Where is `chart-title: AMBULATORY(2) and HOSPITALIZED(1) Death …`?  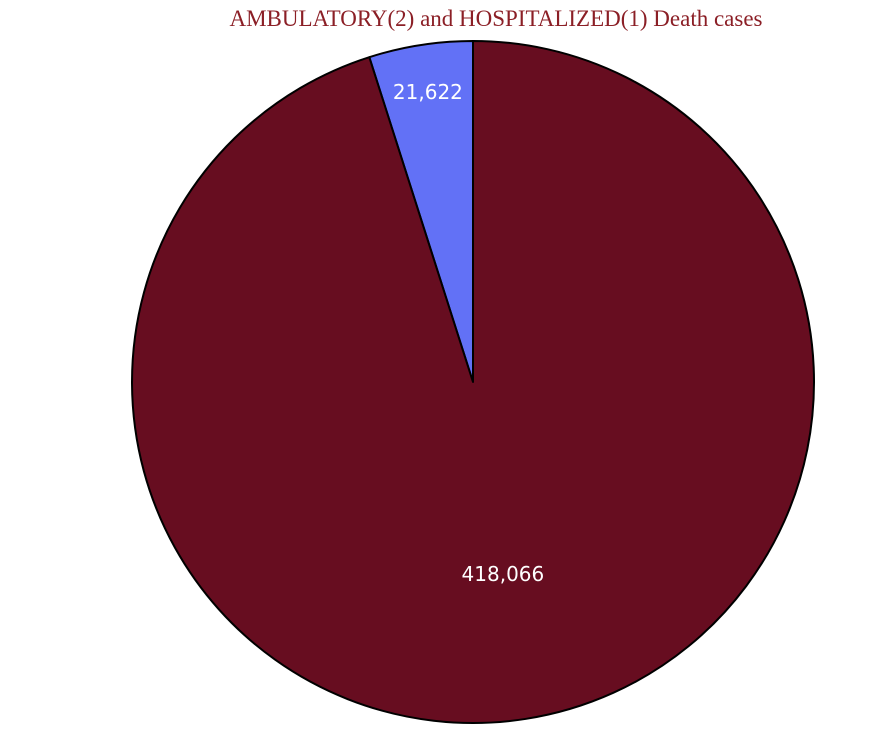
chart-title: AMBULATORY(2) and HOSPITALIZED(1) Death … is located at coordinates (495, 18).